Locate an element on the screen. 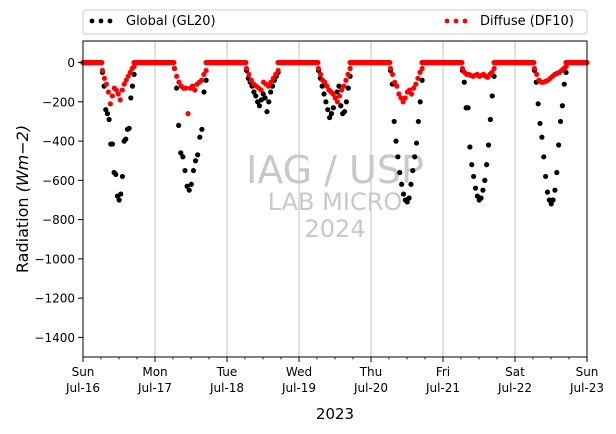  x-tick-label-date: Jul-17 is located at coordinates (154, 388).